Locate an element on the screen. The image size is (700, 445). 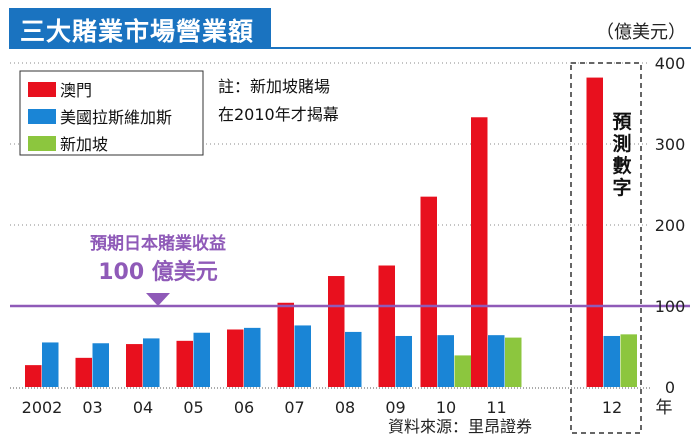
unit-label: （億美元） is located at coordinates (641, 32).